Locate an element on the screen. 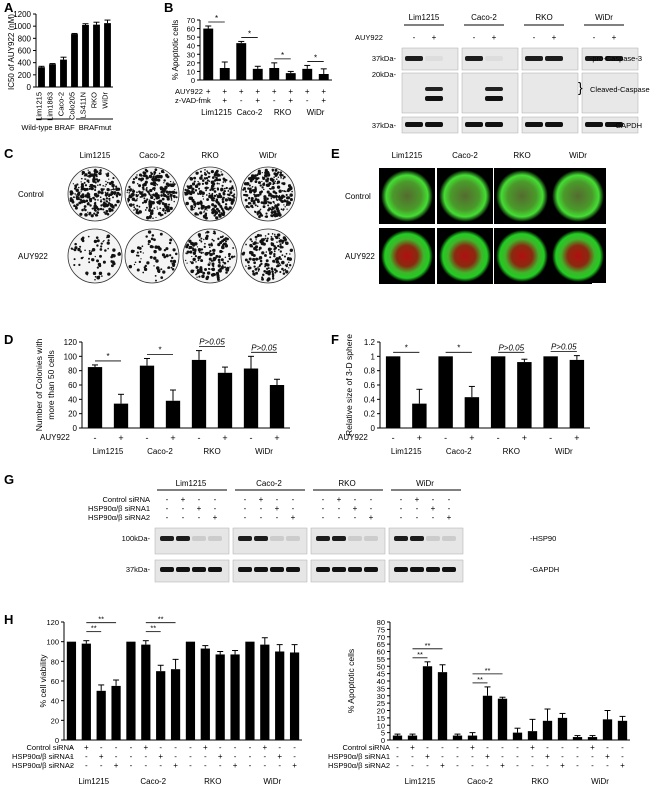  panel-e-sphere-images: E Lim1215 Caco-2 RKO WiDr Control AUY922 is located at coordinates (468, 215).